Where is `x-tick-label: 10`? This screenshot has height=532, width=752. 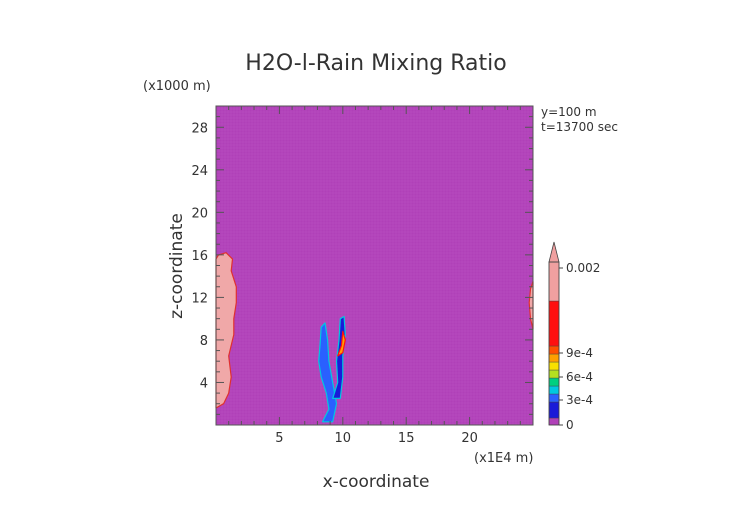 x-tick-label: 10 is located at coordinates (343, 438).